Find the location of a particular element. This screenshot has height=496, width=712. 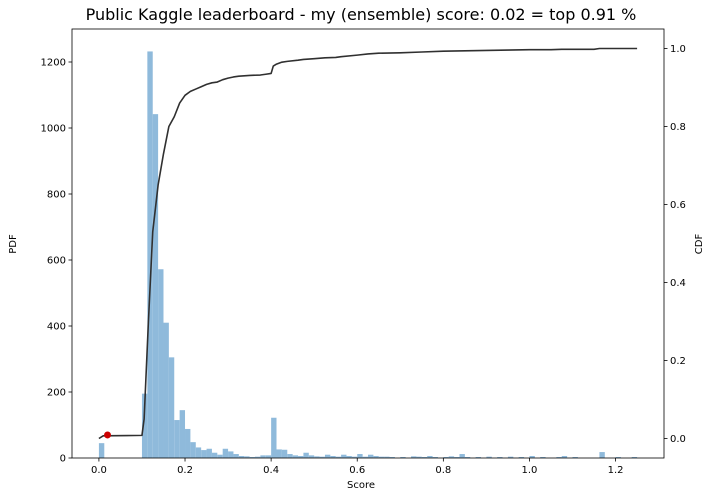

x-axis-label: Score is located at coordinates (361, 485).